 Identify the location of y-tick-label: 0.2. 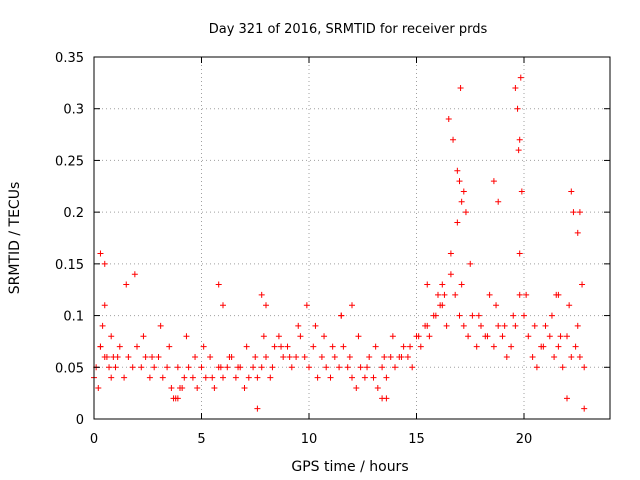
(73, 213).